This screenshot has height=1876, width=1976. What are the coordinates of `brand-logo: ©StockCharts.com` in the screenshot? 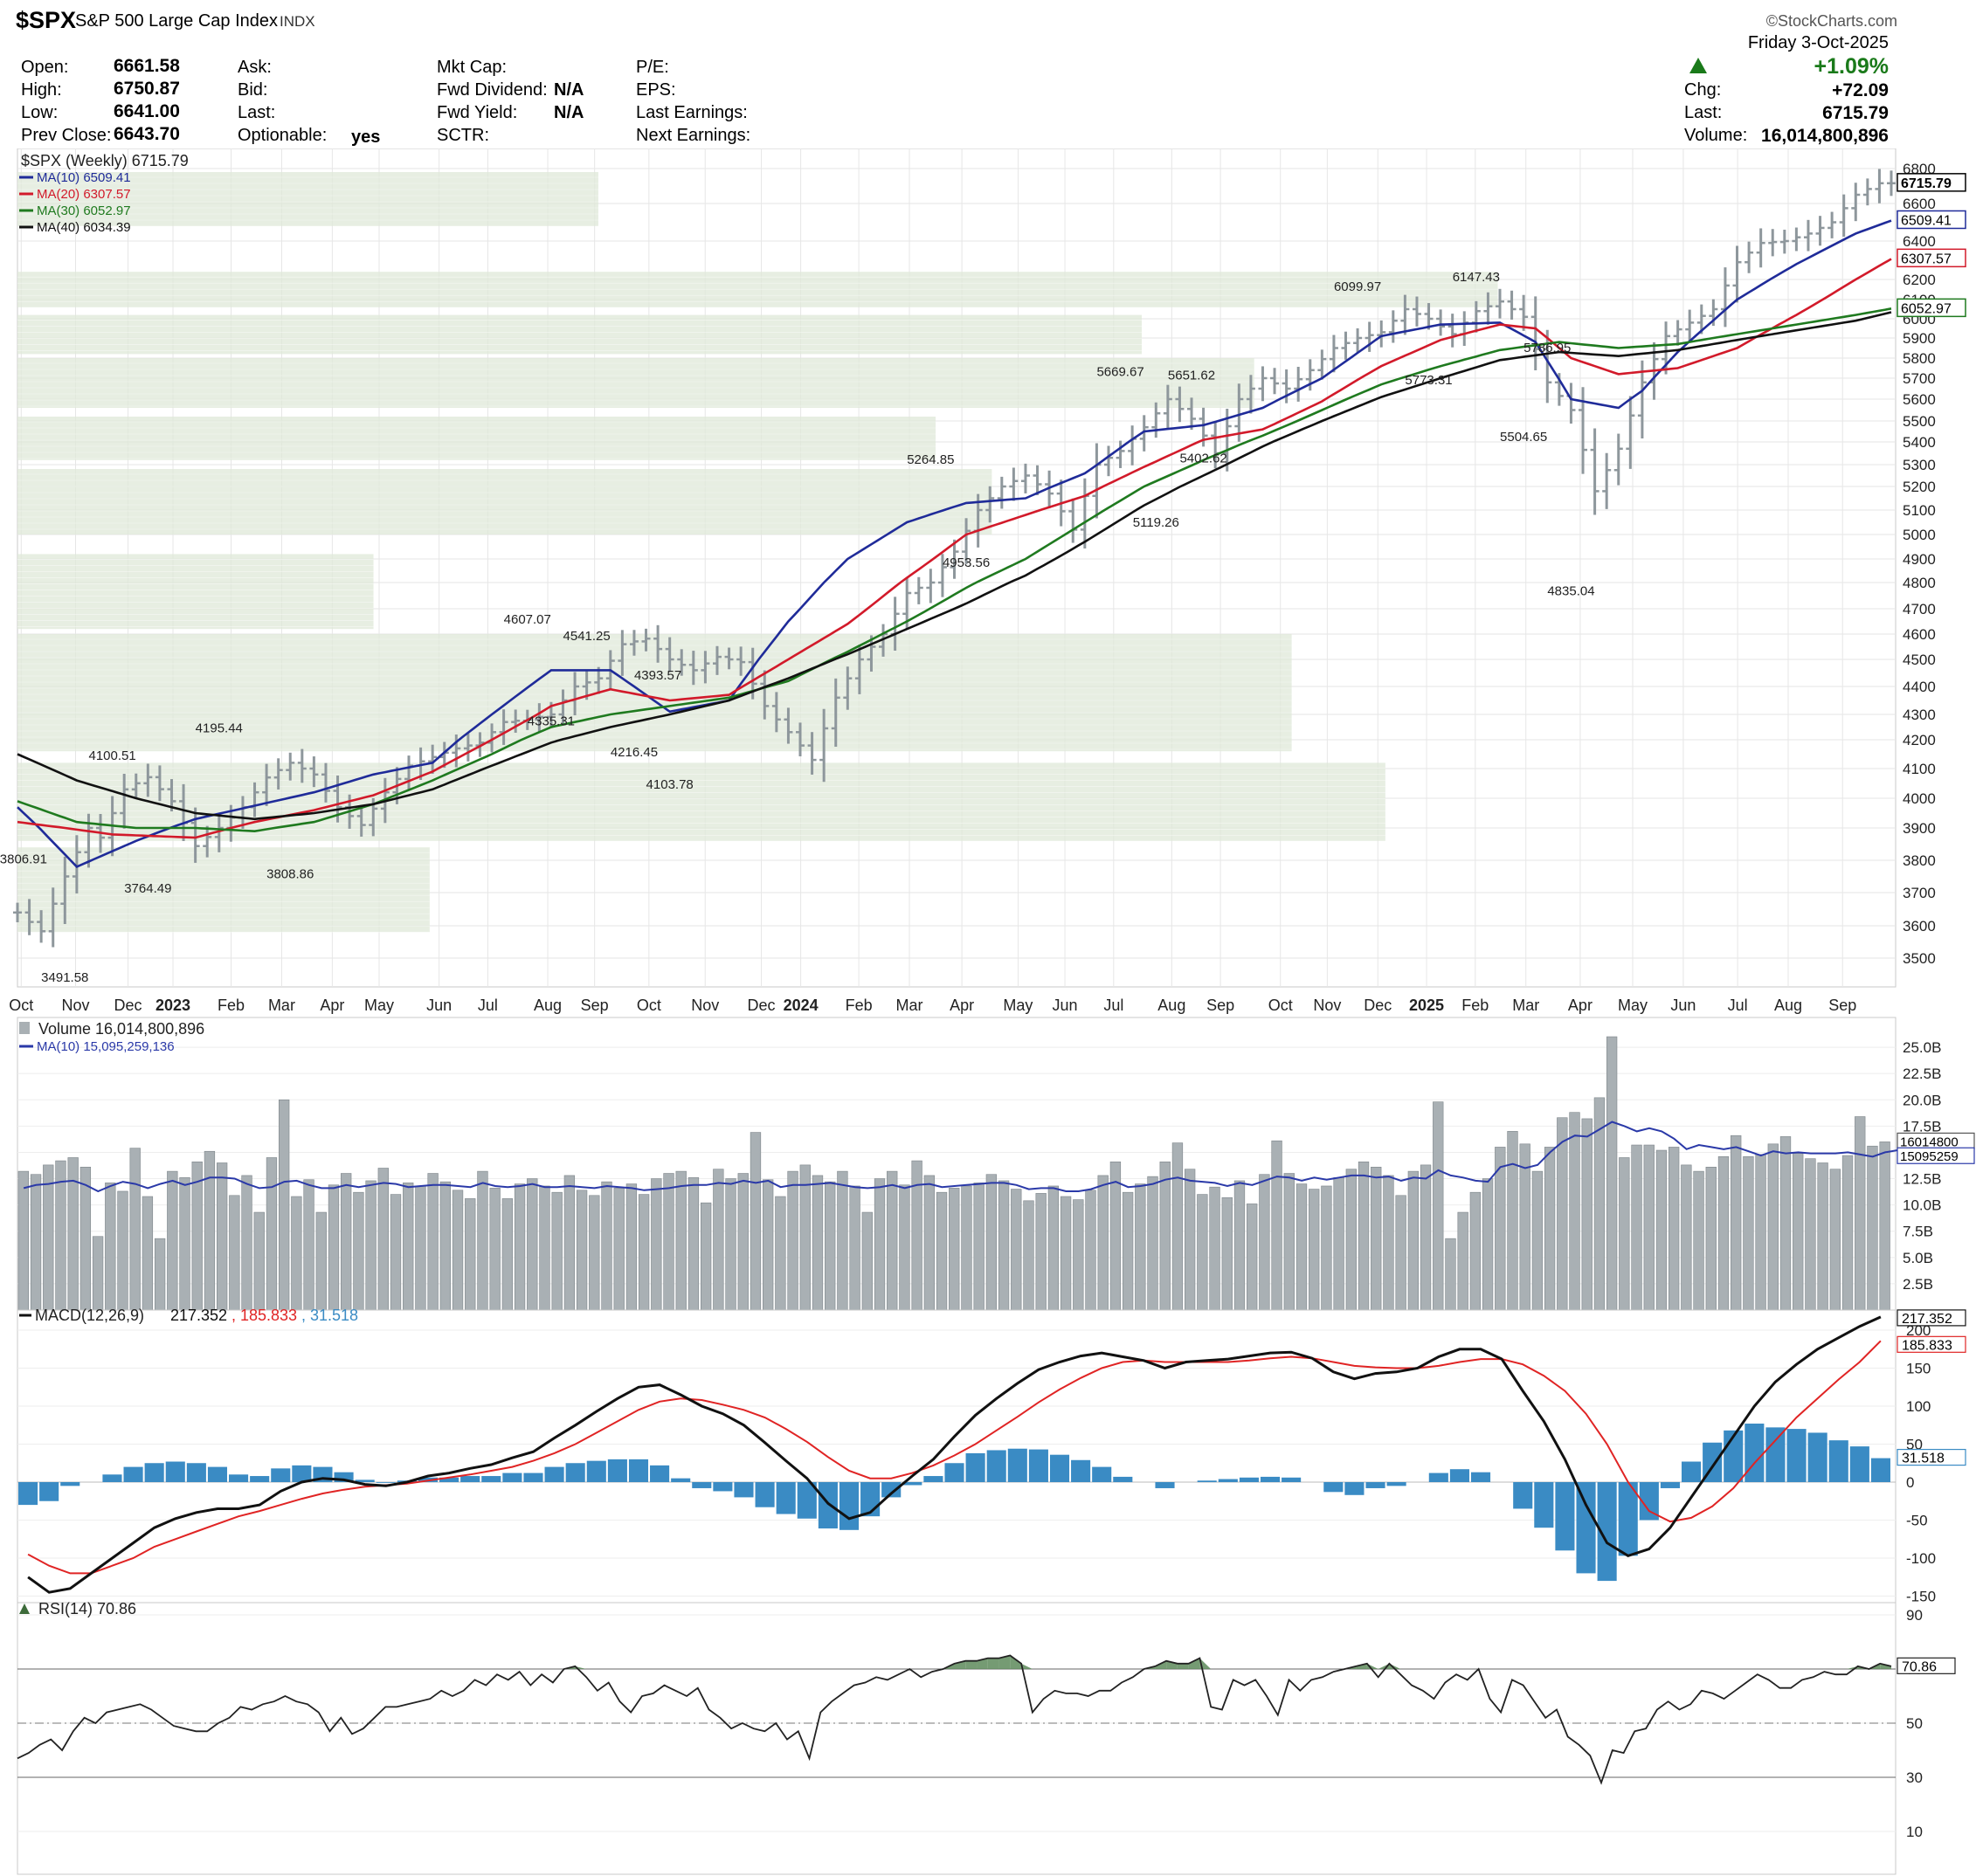 It's located at (1831, 21).